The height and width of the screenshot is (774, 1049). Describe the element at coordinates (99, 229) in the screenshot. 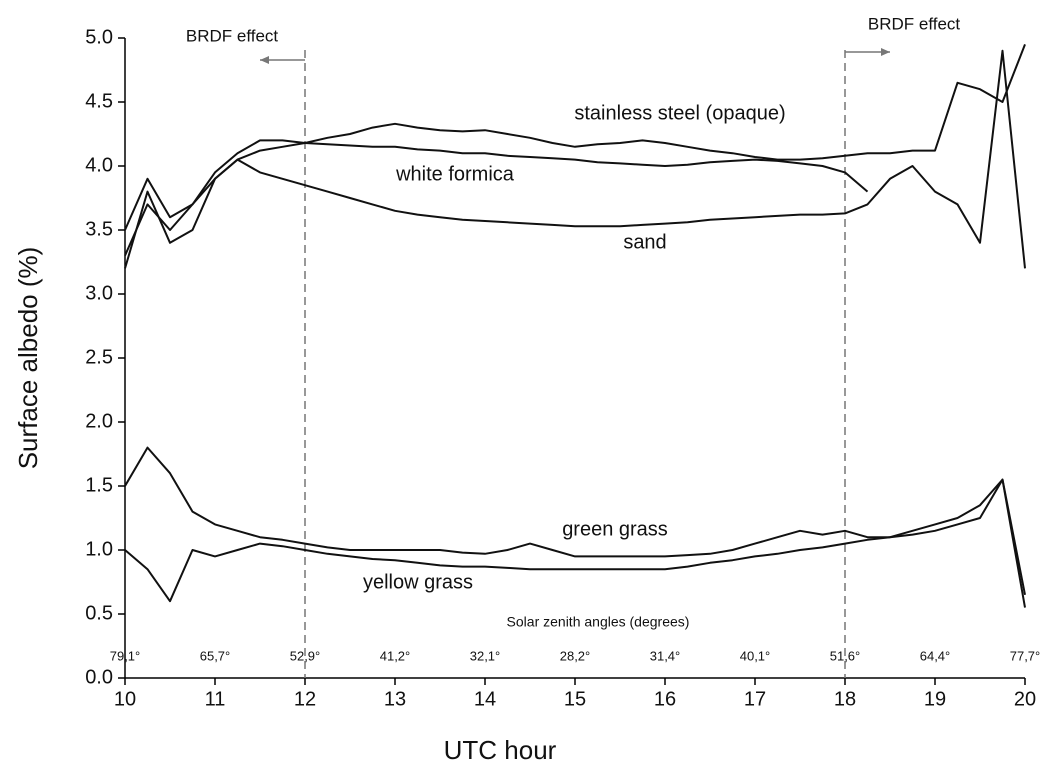

I see `y-tick-label: 3.5` at that location.